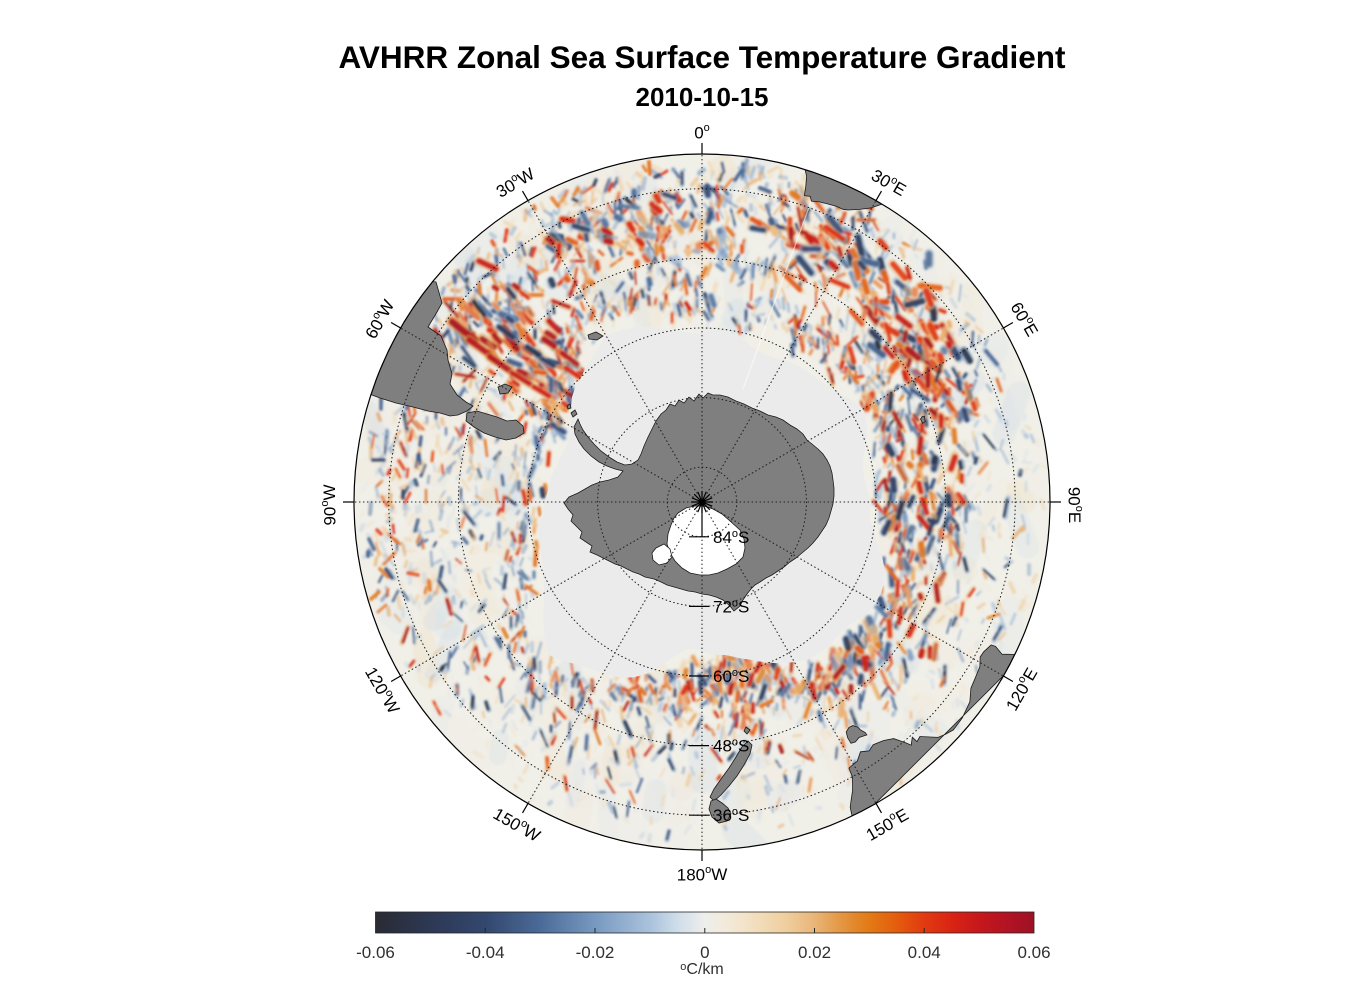 The height and width of the screenshot is (1000, 1356). Describe the element at coordinates (379, 319) in the screenshot. I see `svg-text: 60oW` at that location.